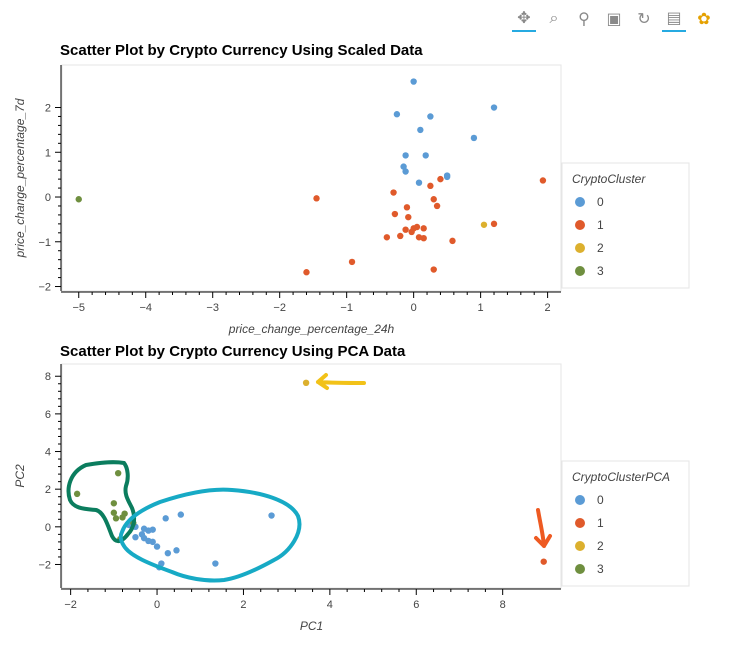  What do you see at coordinates (584, 19) in the screenshot?
I see `wheel-zoom-tool-icon: ⚲` at bounding box center [584, 19].